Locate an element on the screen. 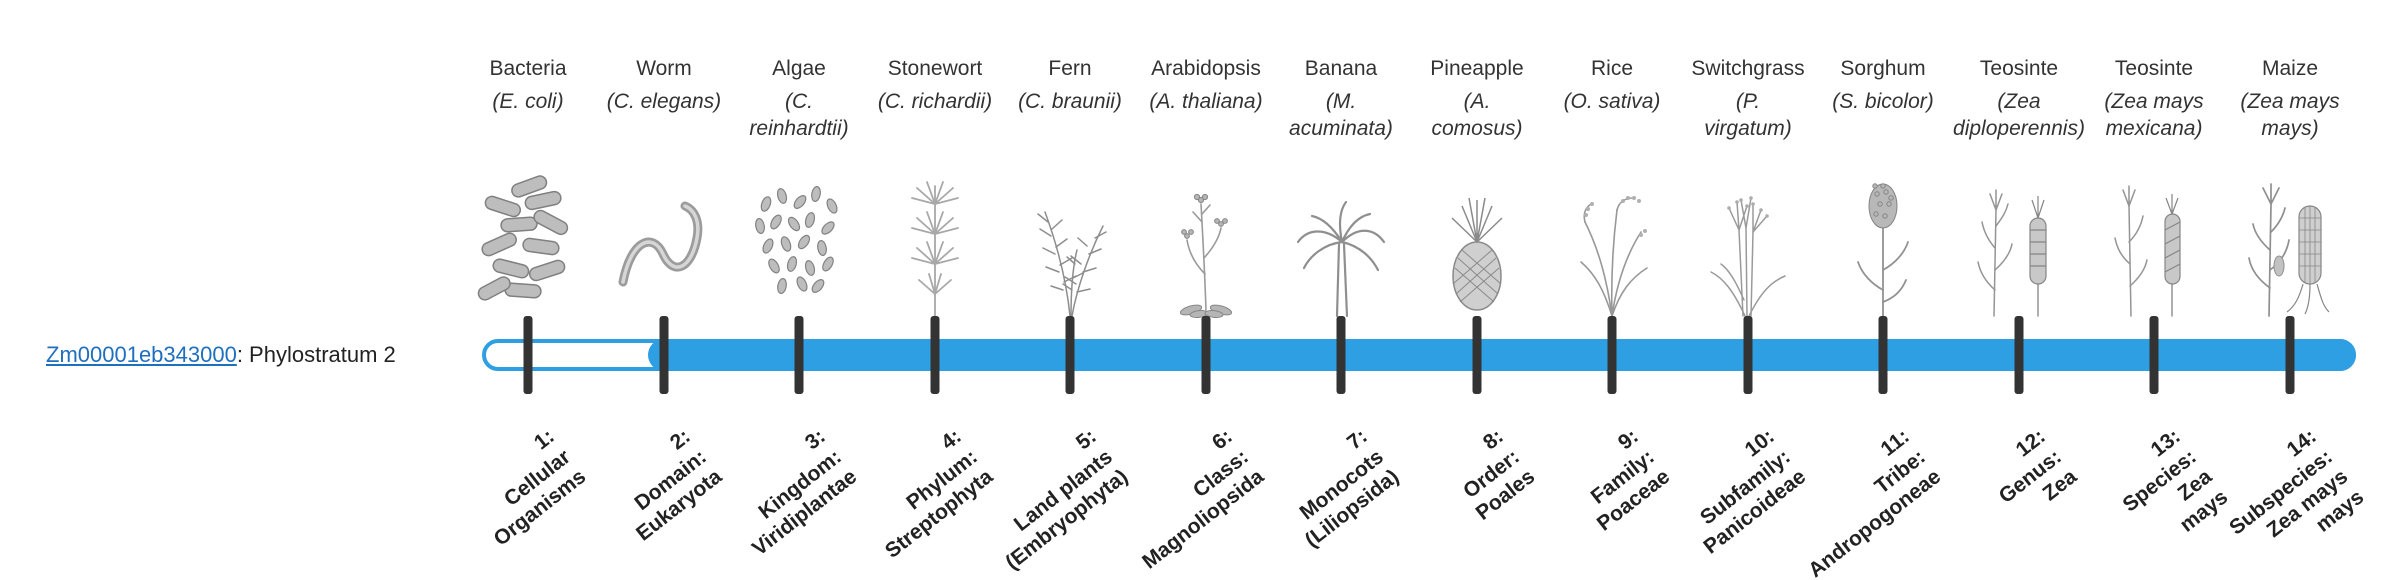 Image resolution: width=2400 pixels, height=580 pixels. stonewort-illustration-icon is located at coordinates (935, 242).